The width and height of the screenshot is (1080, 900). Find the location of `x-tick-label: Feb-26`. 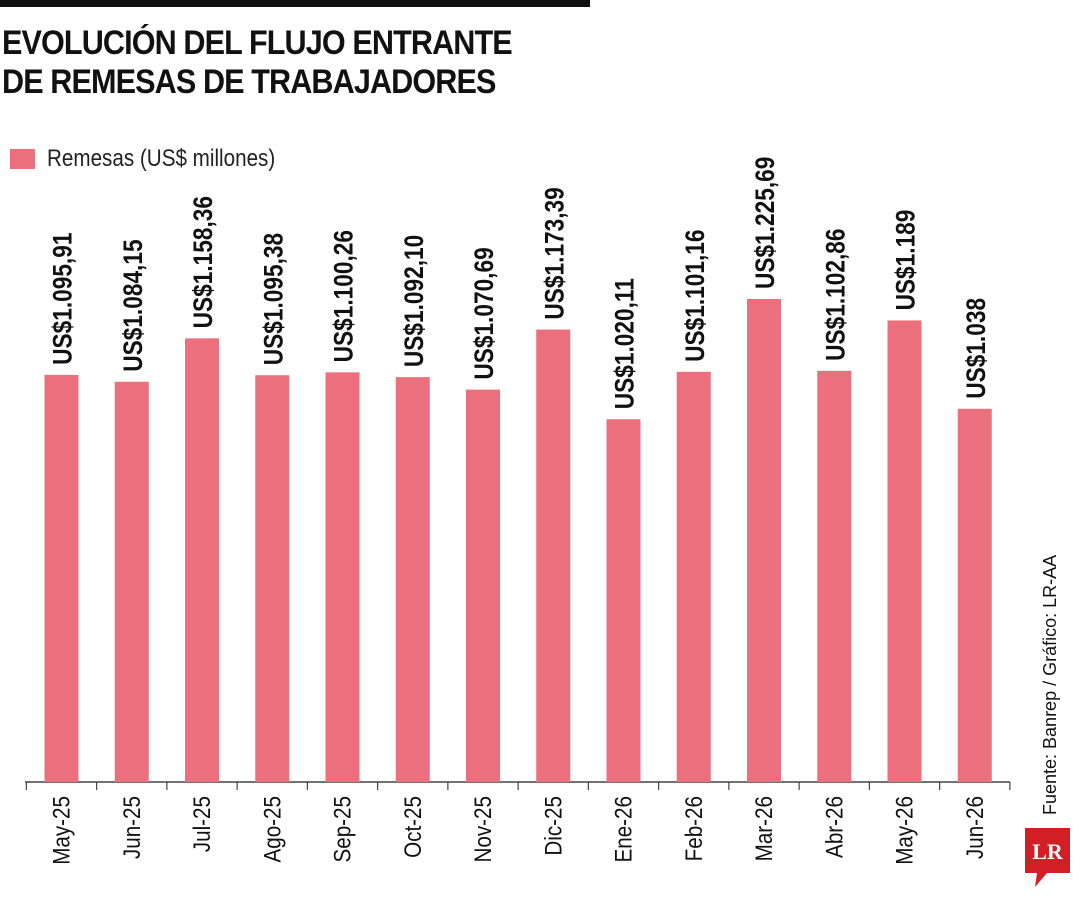

x-tick-label: Feb-26 is located at coordinates (693, 828).